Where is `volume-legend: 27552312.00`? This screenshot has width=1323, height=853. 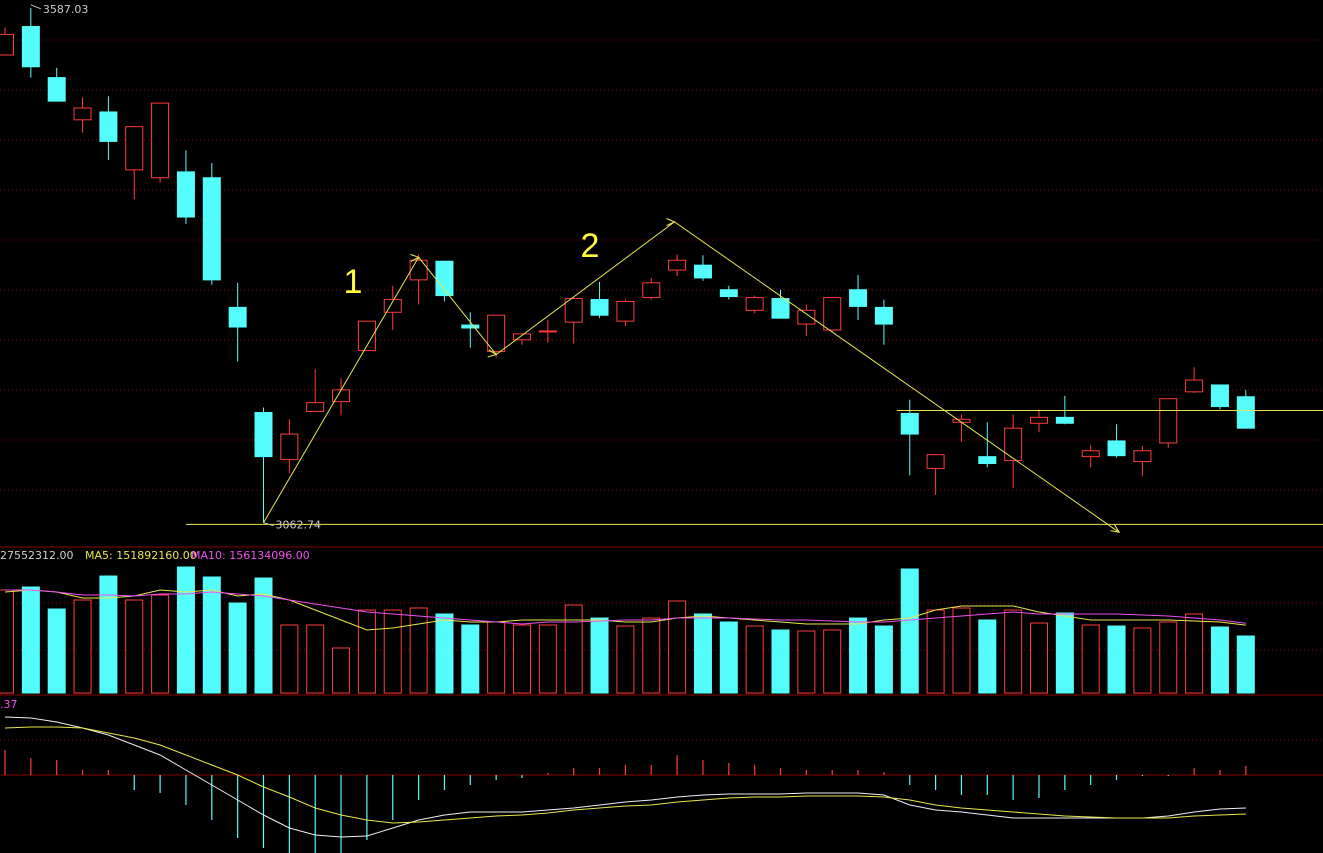 volume-legend: 27552312.00 is located at coordinates (36, 555).